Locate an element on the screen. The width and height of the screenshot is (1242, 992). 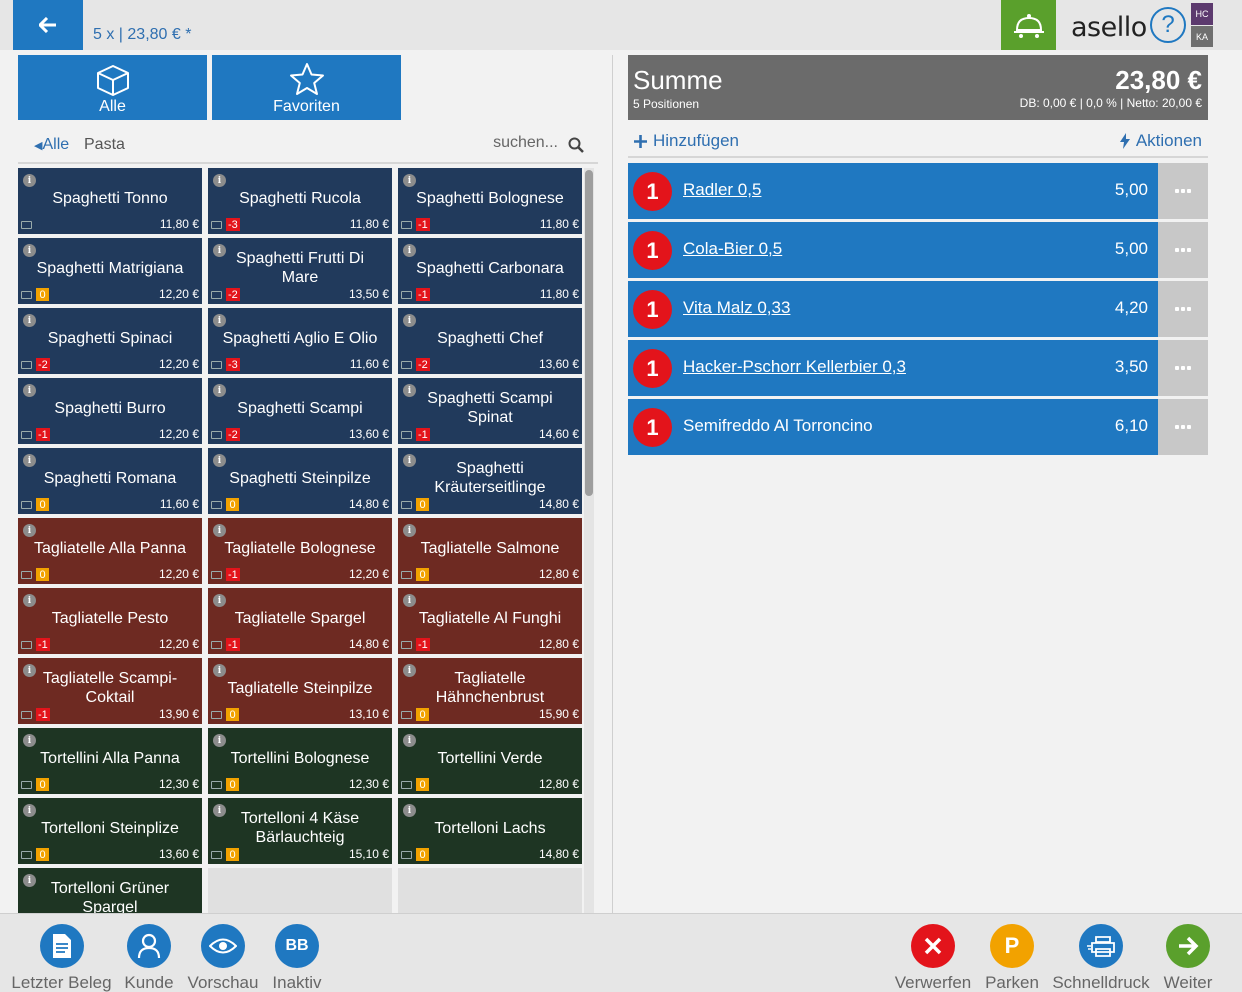
cart-item-body: 1 Cola-Bier 0,5 5,00 is located at coordinates (893, 250).